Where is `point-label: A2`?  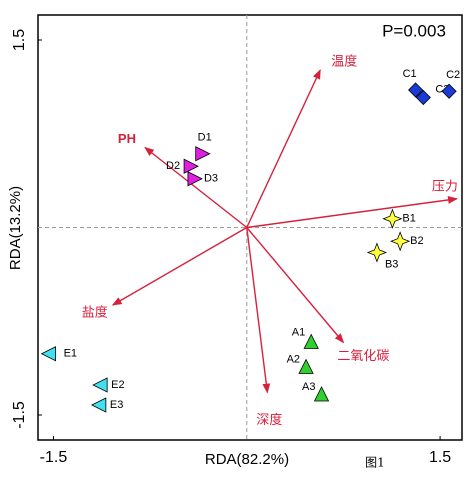
point-label: A2 is located at coordinates (293, 359).